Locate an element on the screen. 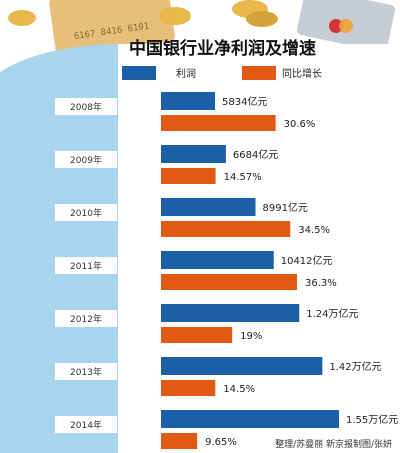  growth-value-label: 36.3% is located at coordinates (321, 283).